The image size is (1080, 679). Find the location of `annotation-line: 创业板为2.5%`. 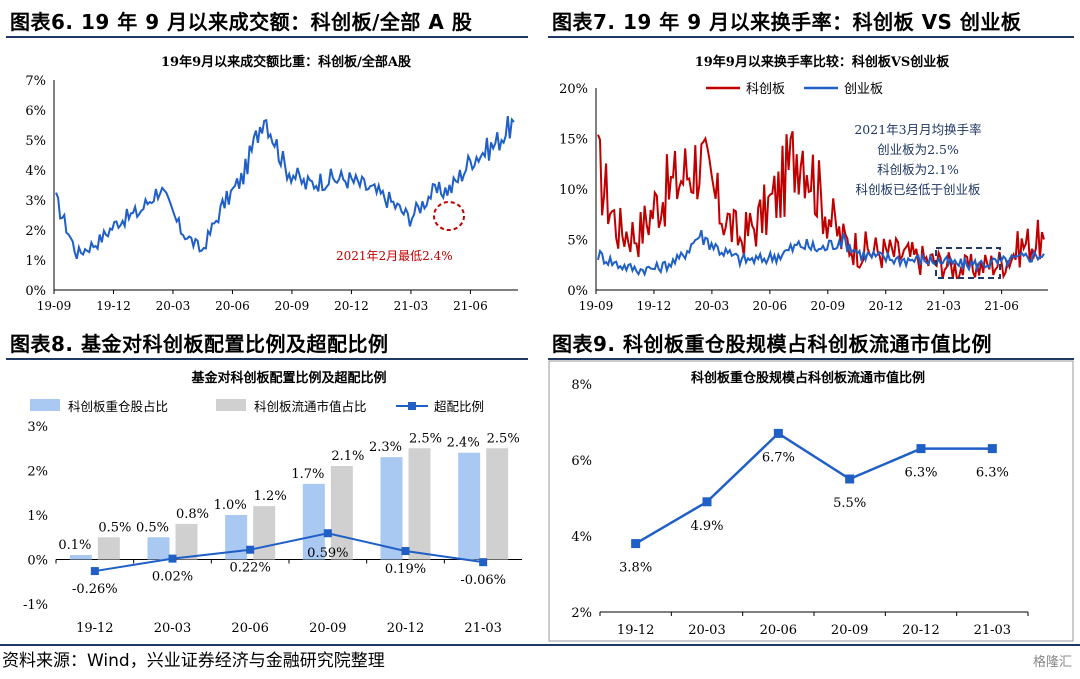

annotation-line: 创业板为2.5% is located at coordinates (918, 149).